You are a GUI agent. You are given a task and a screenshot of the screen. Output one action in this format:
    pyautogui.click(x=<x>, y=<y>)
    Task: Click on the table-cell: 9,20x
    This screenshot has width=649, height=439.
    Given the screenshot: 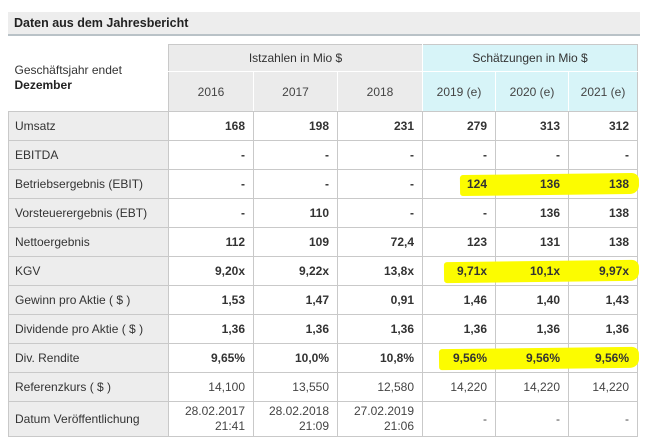 What is the action you would take?
    pyautogui.click(x=211, y=271)
    